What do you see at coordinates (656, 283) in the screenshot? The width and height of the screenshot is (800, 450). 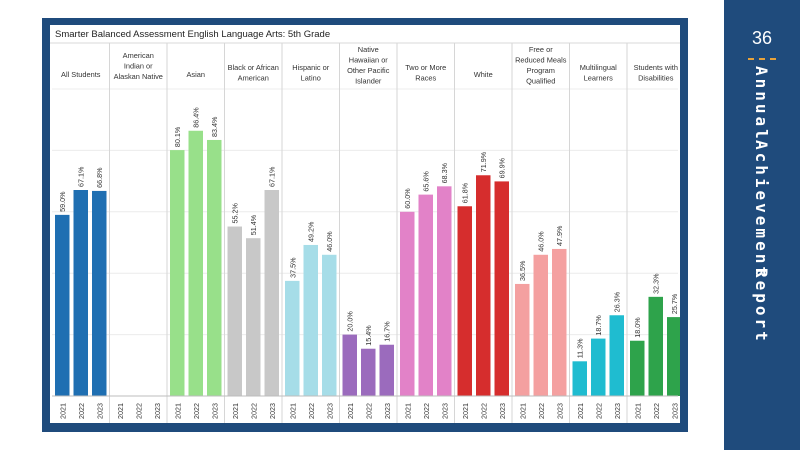 I see `data-label: 32.3%` at bounding box center [656, 283].